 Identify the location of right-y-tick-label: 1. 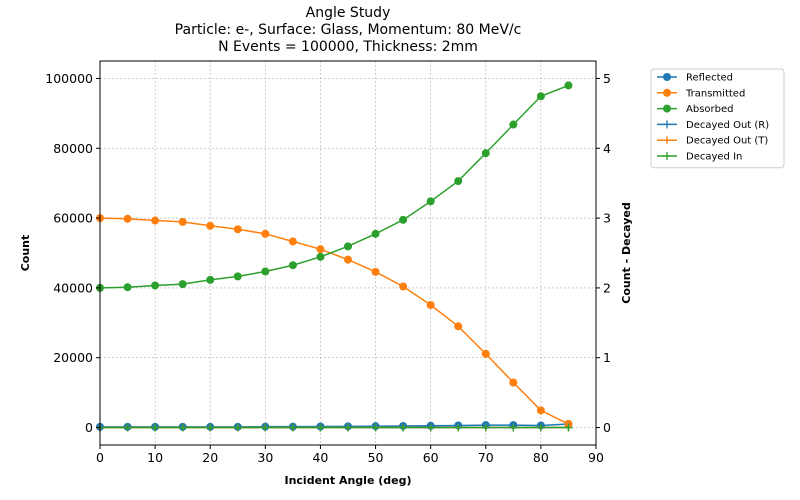
(607, 357).